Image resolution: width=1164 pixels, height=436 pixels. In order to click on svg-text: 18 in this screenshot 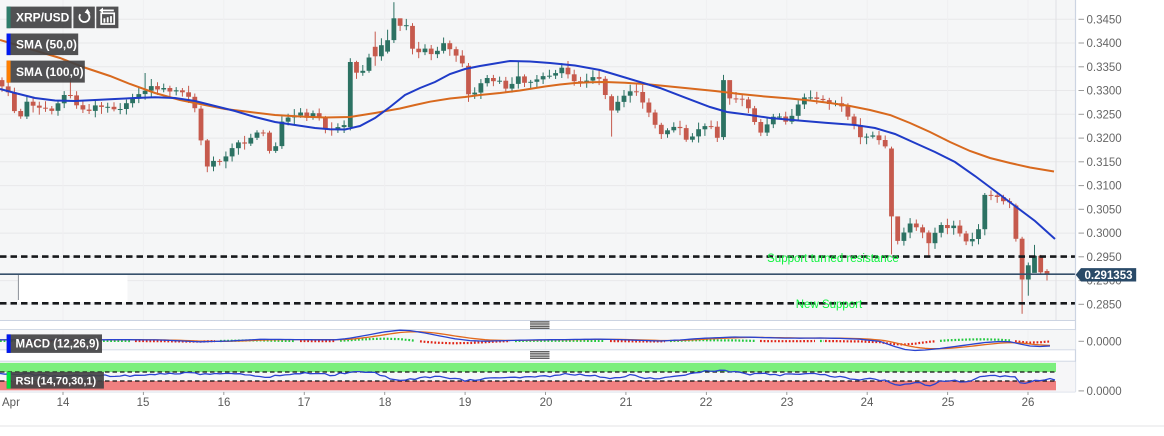, I will do `click(385, 403)`.